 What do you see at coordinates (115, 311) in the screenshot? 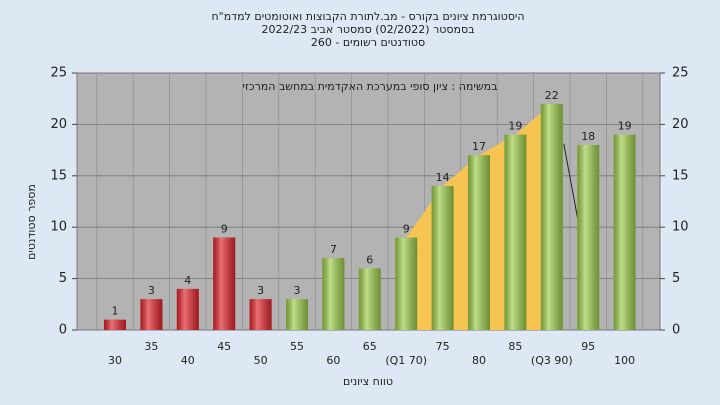
I see `value-label: 1` at bounding box center [115, 311].